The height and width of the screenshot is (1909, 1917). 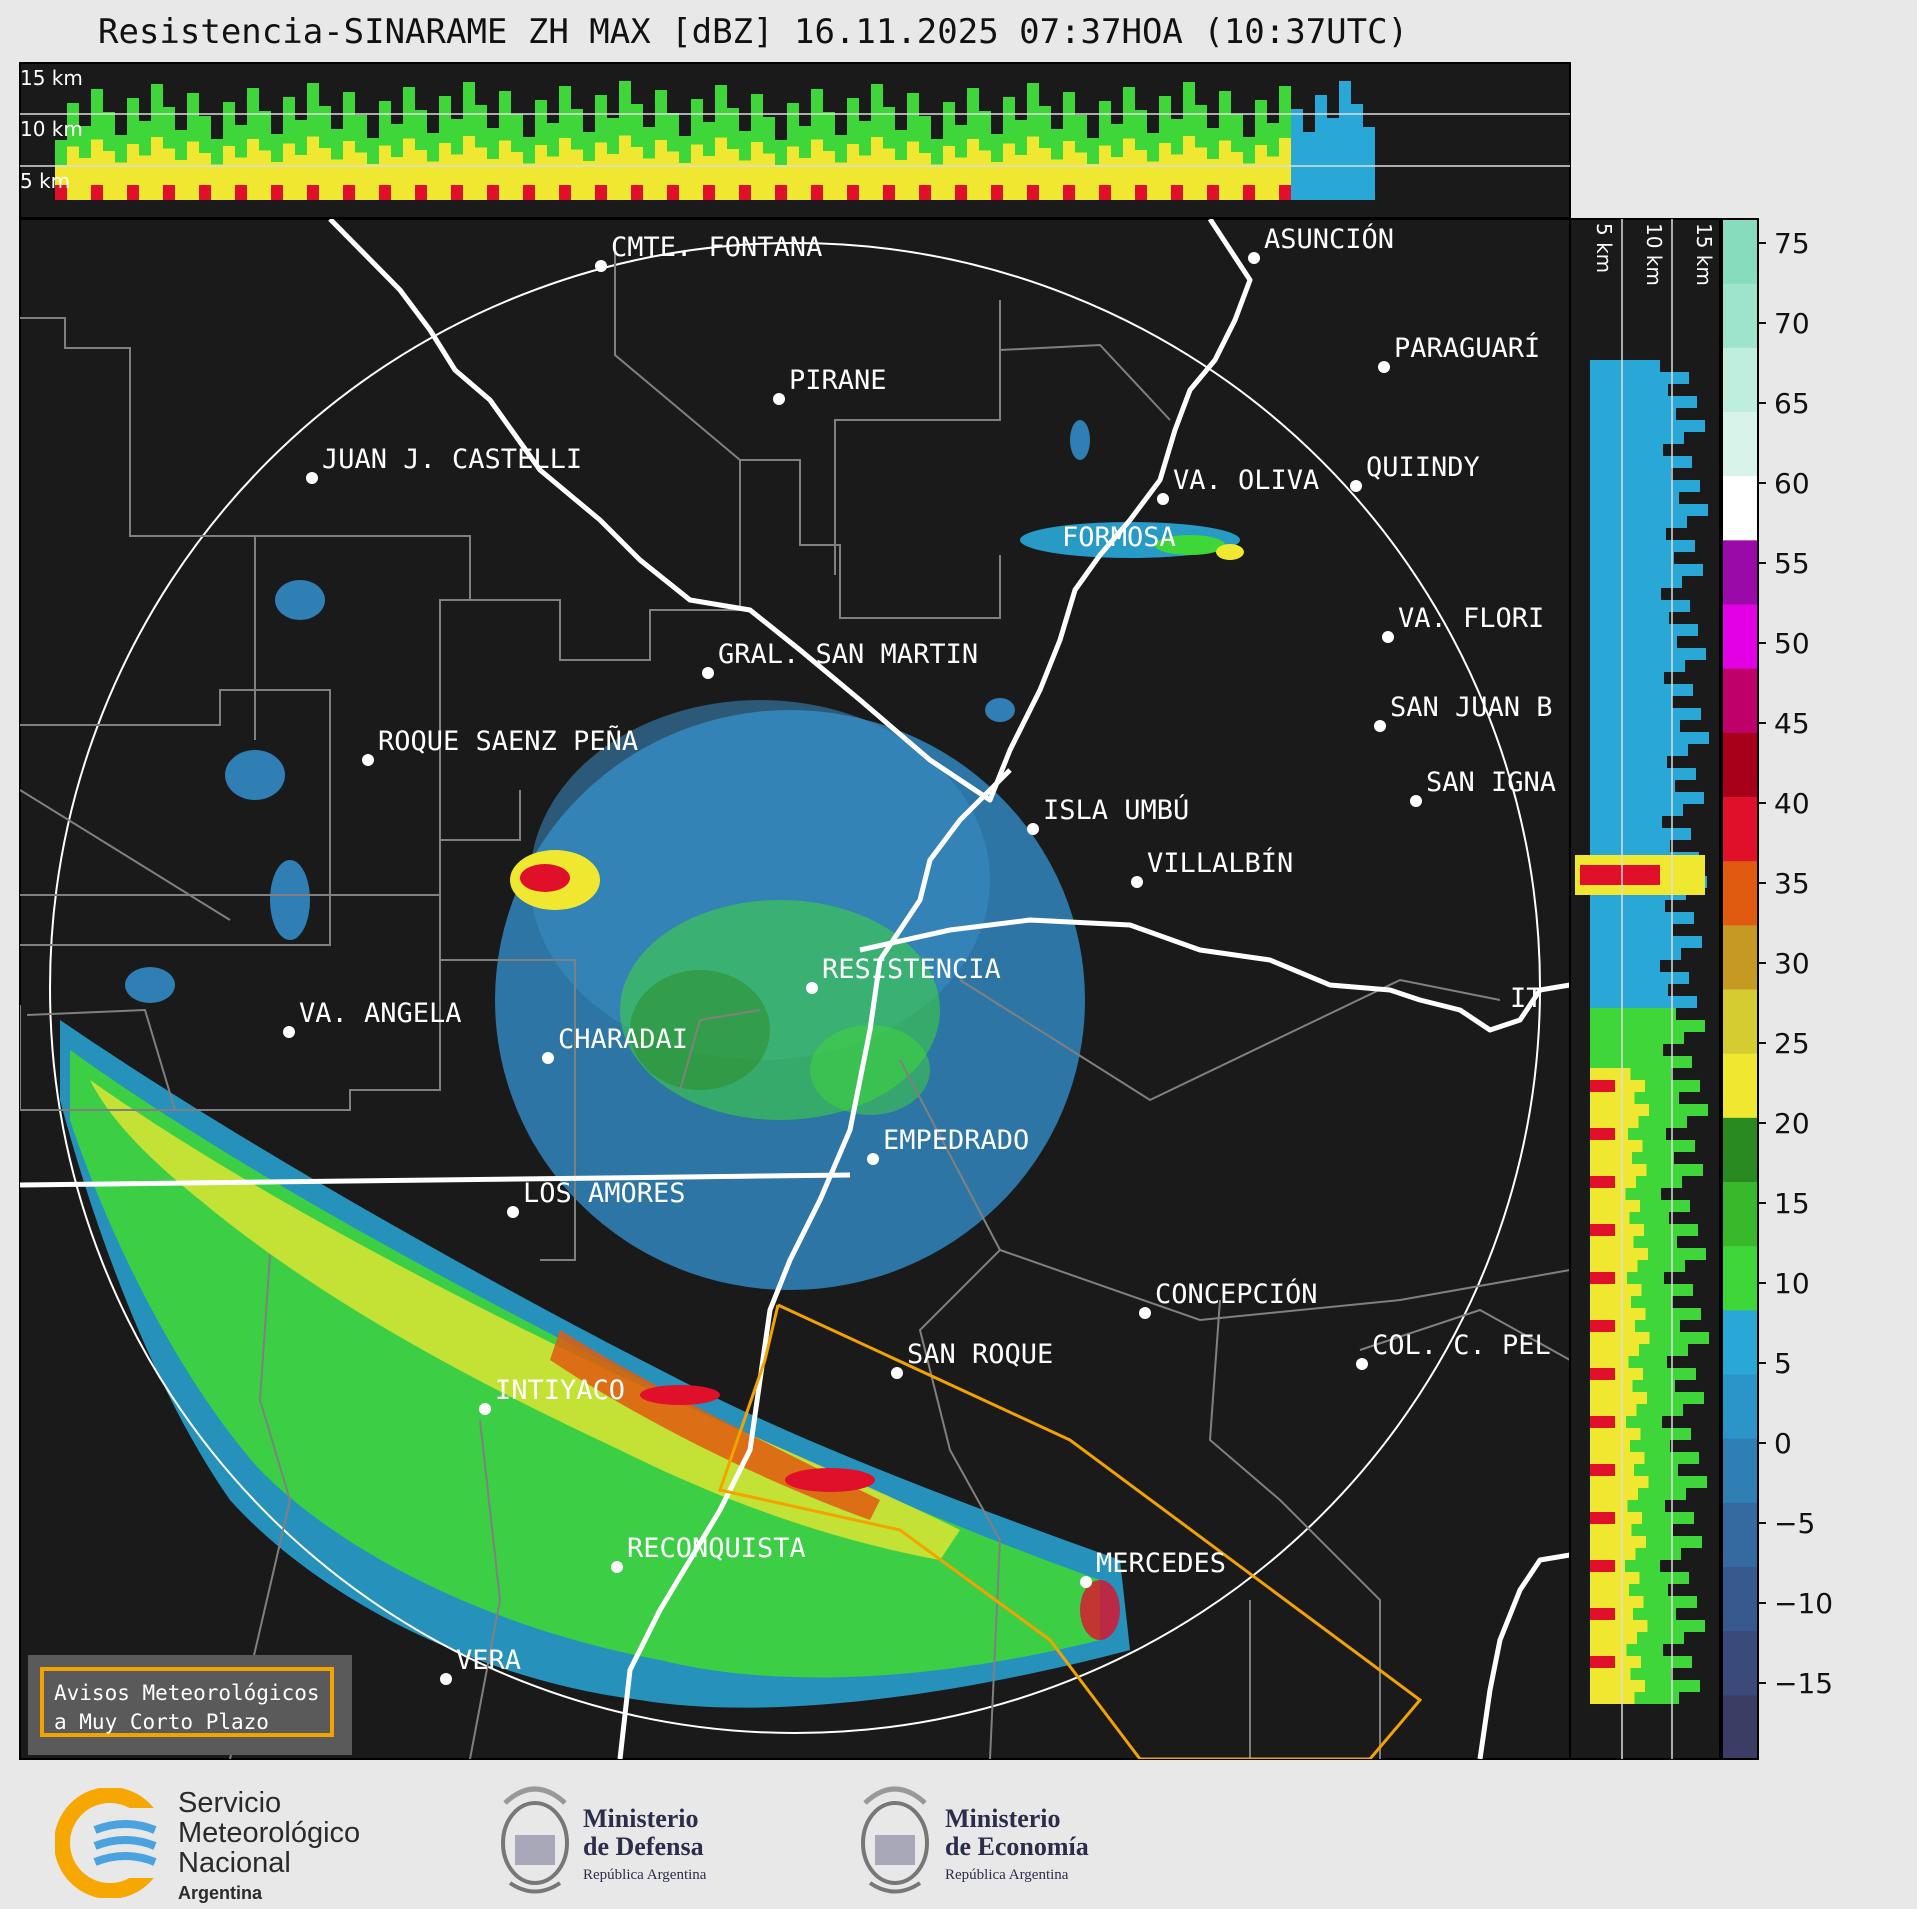 What do you see at coordinates (1783, 1363) in the screenshot?
I see `colorbar-tick-label: 5` at bounding box center [1783, 1363].